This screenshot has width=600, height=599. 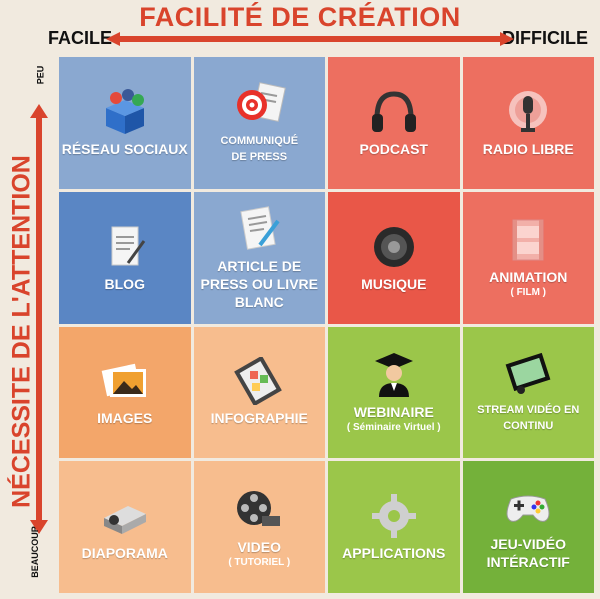 What do you see at coordinates (310, 39) in the screenshot?
I see `horizontal-double-arrow` at bounding box center [310, 39].